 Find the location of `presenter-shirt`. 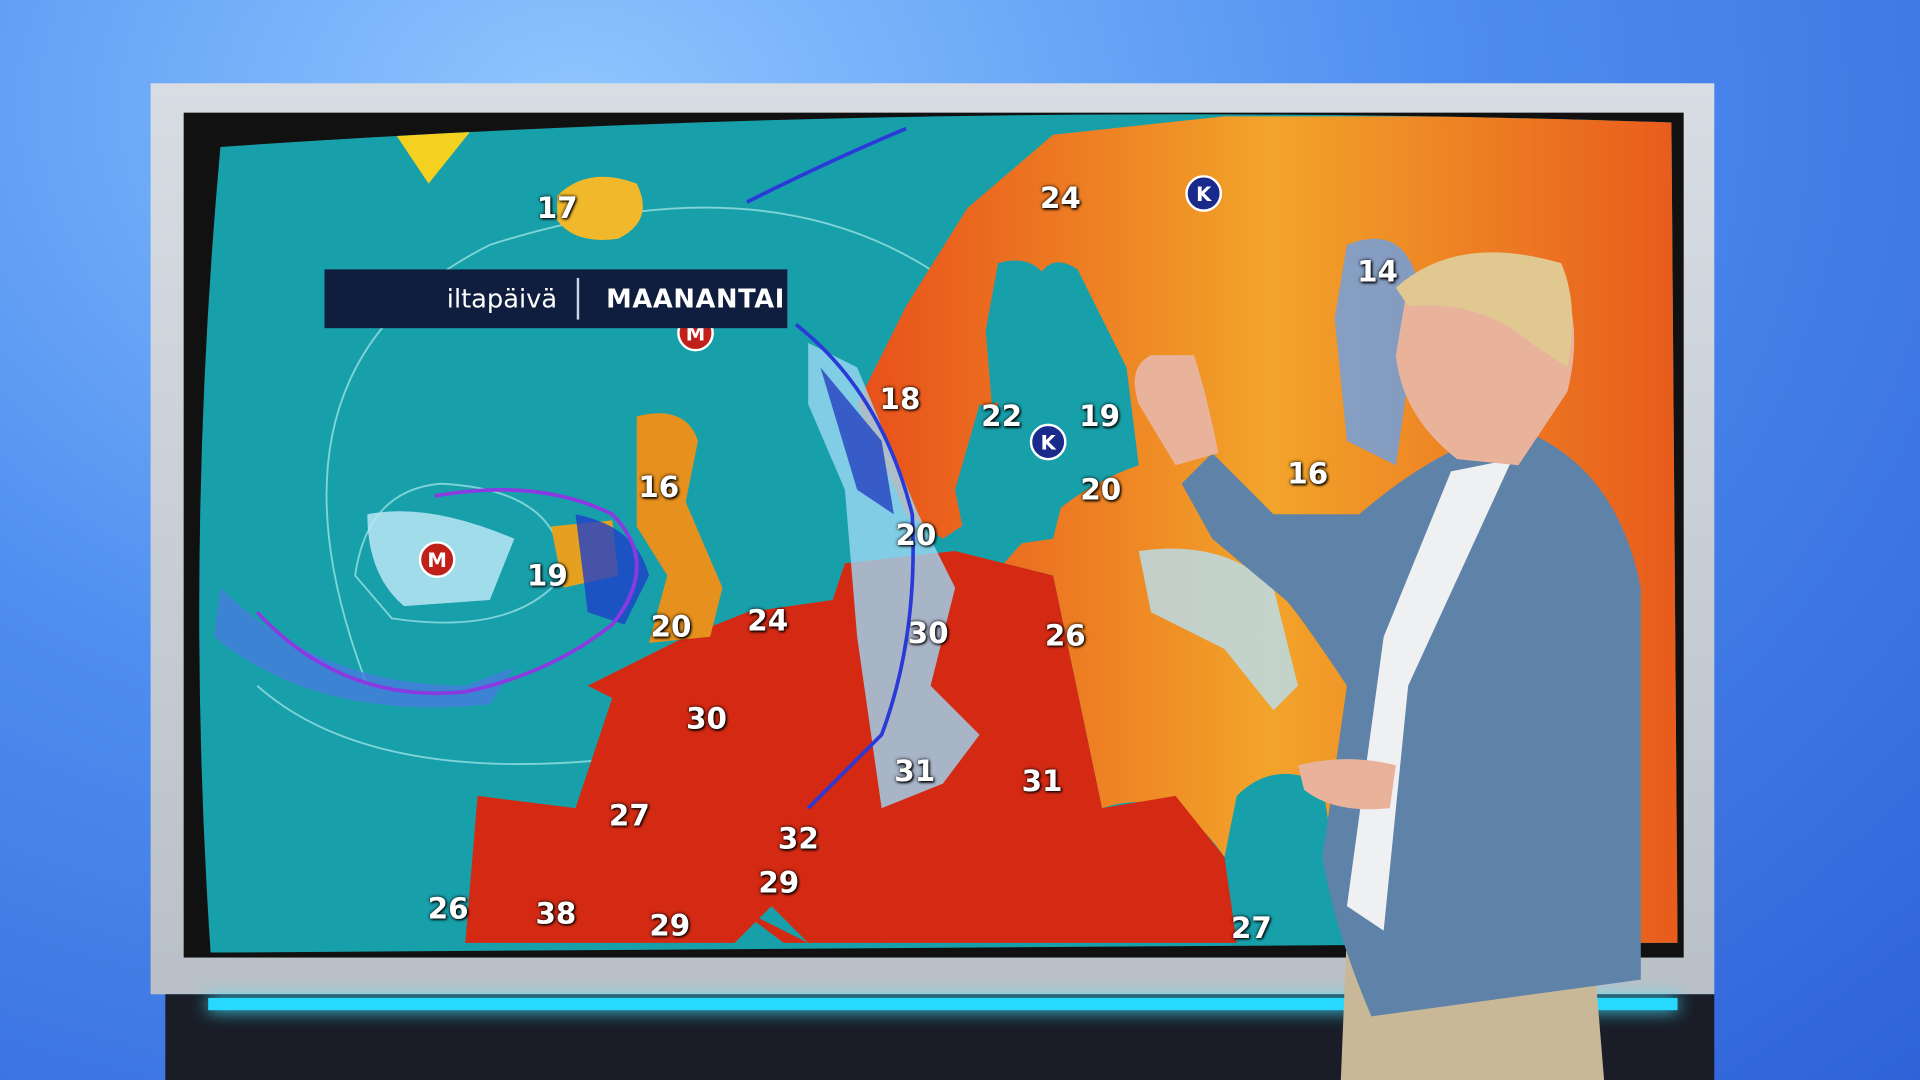

presenter-shirt is located at coordinates (1429, 695).